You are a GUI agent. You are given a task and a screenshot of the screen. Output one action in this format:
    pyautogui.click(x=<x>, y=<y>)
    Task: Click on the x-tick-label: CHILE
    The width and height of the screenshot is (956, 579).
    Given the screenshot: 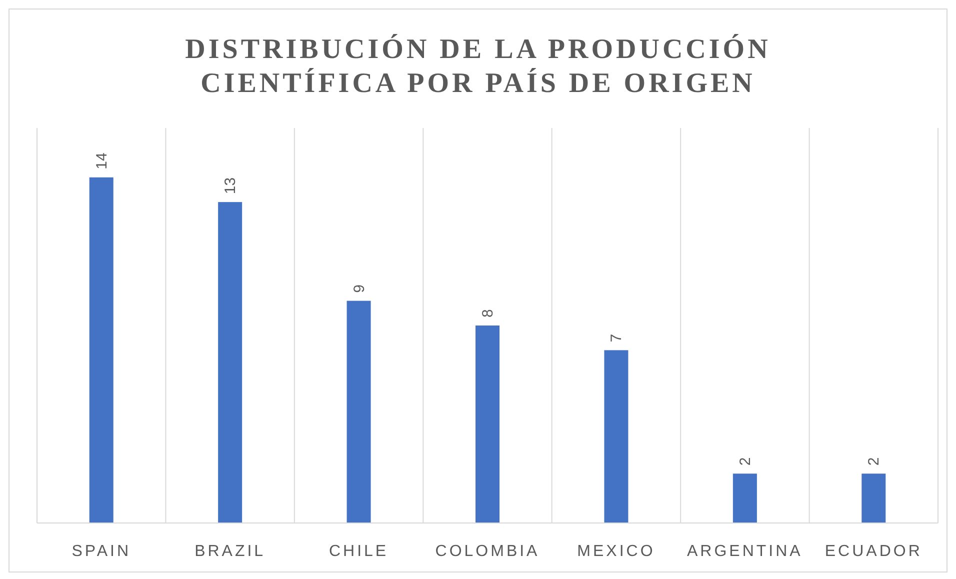 What is the action you would take?
    pyautogui.click(x=358, y=551)
    